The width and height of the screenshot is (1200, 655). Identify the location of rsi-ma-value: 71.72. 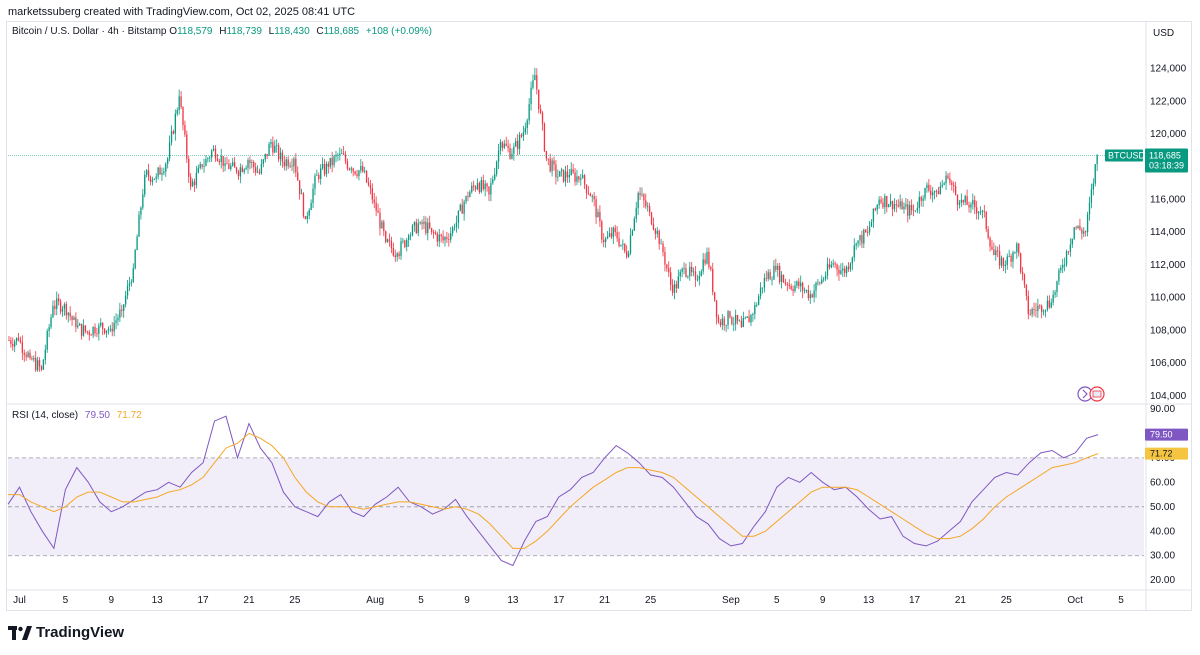
(129, 415).